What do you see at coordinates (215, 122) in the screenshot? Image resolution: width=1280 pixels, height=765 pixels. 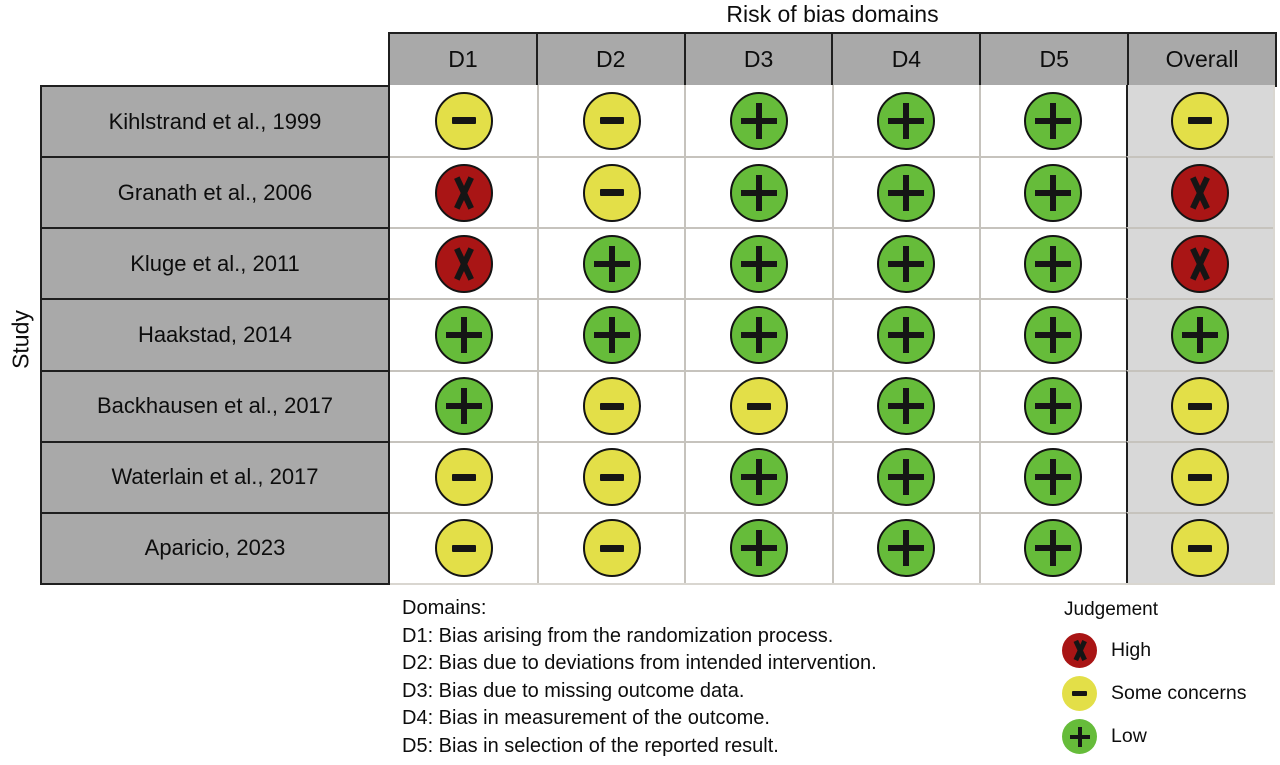 I see `row-label: Kihlstrand et al., 1999` at bounding box center [215, 122].